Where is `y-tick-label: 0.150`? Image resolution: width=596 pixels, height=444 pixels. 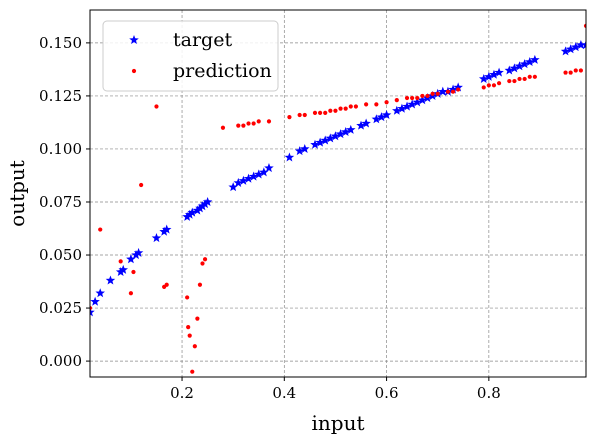
y-tick-label: 0.150 is located at coordinates (60, 43).